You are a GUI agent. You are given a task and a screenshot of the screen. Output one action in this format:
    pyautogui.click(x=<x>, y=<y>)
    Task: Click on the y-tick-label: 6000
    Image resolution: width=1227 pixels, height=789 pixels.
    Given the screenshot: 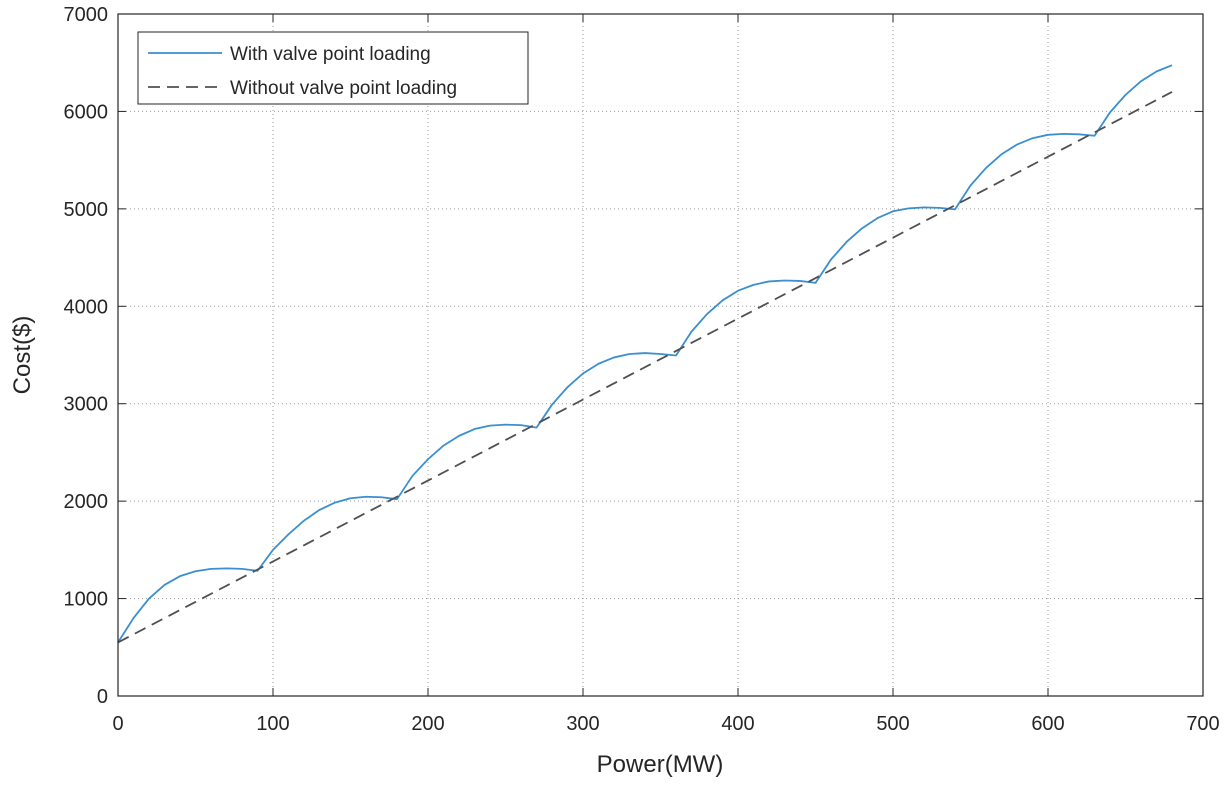 What is the action you would take?
    pyautogui.click(x=86, y=112)
    